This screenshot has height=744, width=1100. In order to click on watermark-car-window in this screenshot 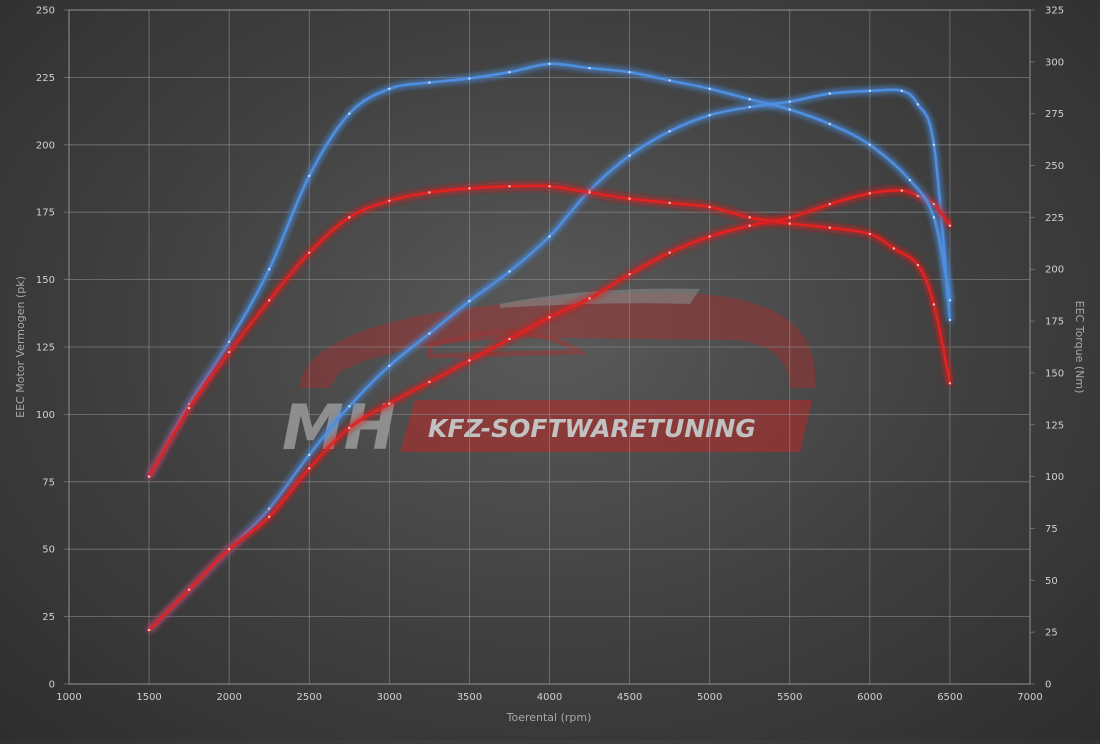, I will do `click(508, 344)`.